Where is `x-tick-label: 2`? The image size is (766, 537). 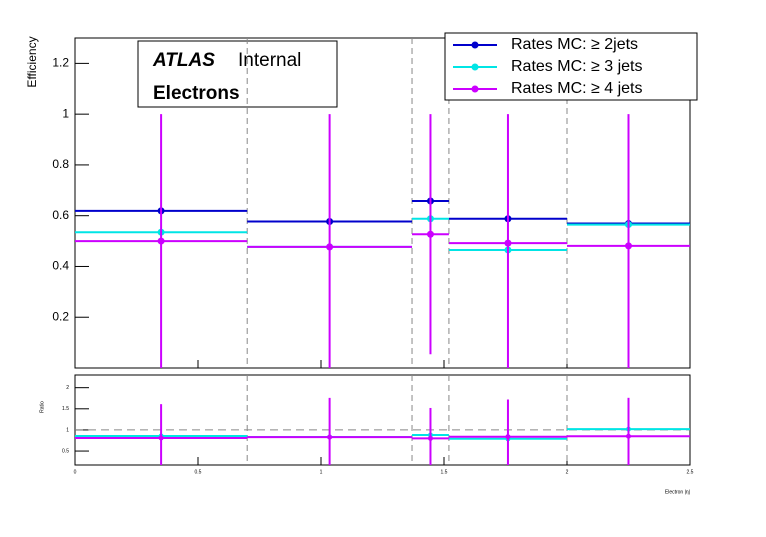
x-tick-label: 2 is located at coordinates (567, 472).